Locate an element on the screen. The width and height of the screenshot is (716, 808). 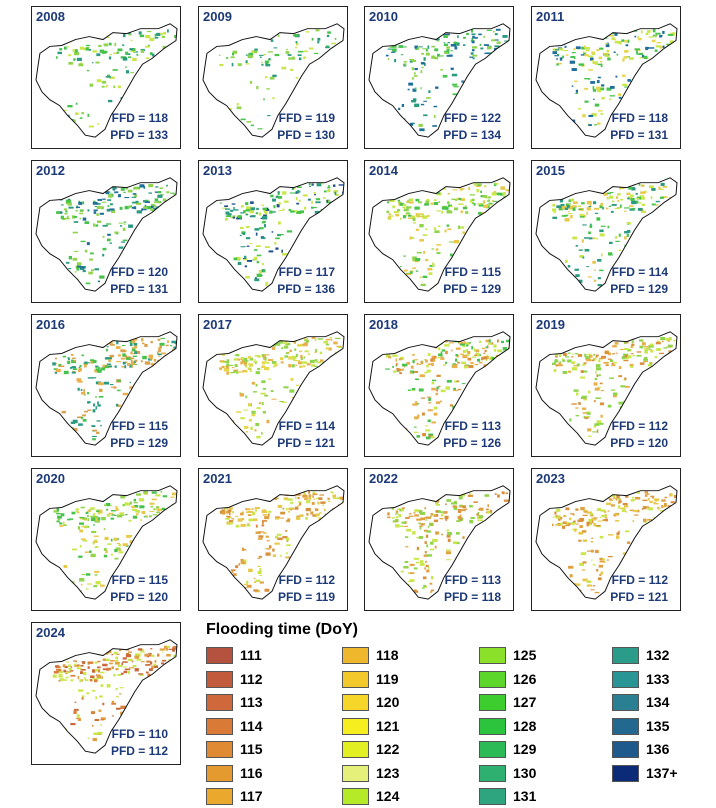
panel-year: 2013 is located at coordinates (217, 170).